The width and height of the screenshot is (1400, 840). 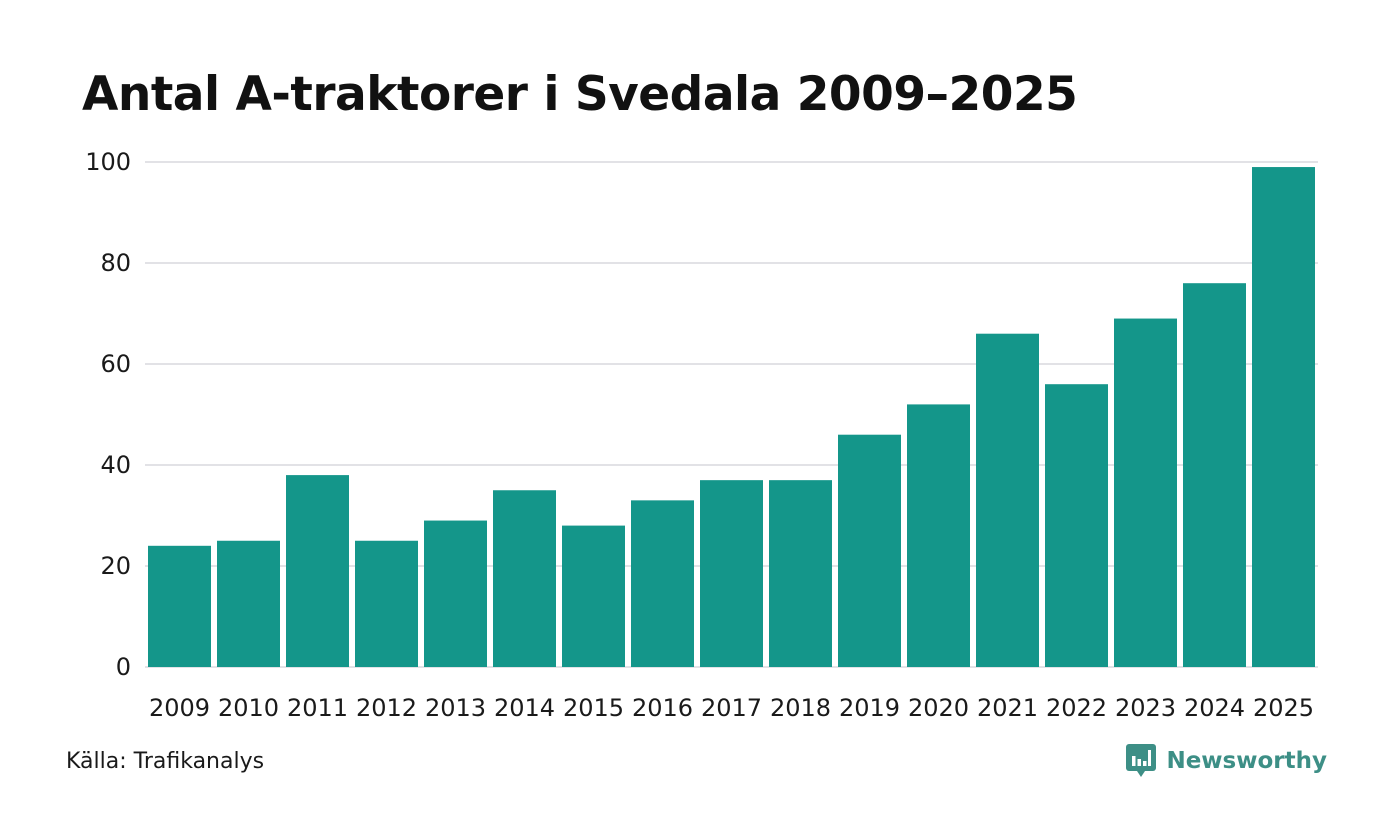 I want to click on x-tick-label: 2025, so click(x=1283, y=708).